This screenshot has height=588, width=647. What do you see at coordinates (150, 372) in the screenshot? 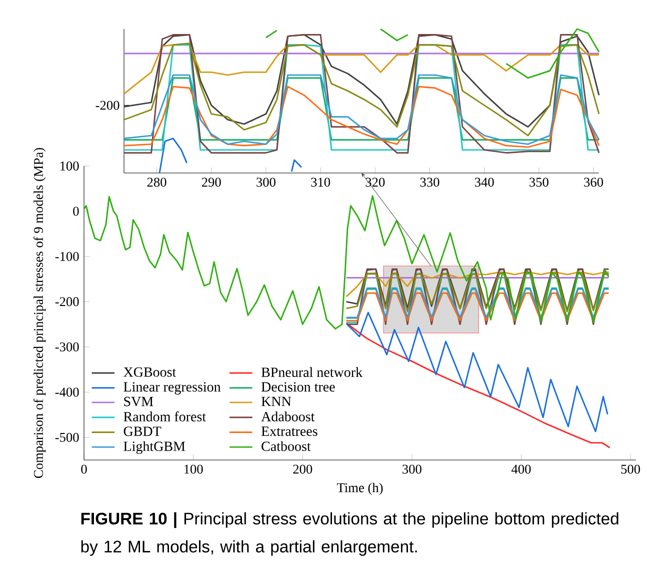
I see `legend-label: XGBoost` at bounding box center [150, 372].